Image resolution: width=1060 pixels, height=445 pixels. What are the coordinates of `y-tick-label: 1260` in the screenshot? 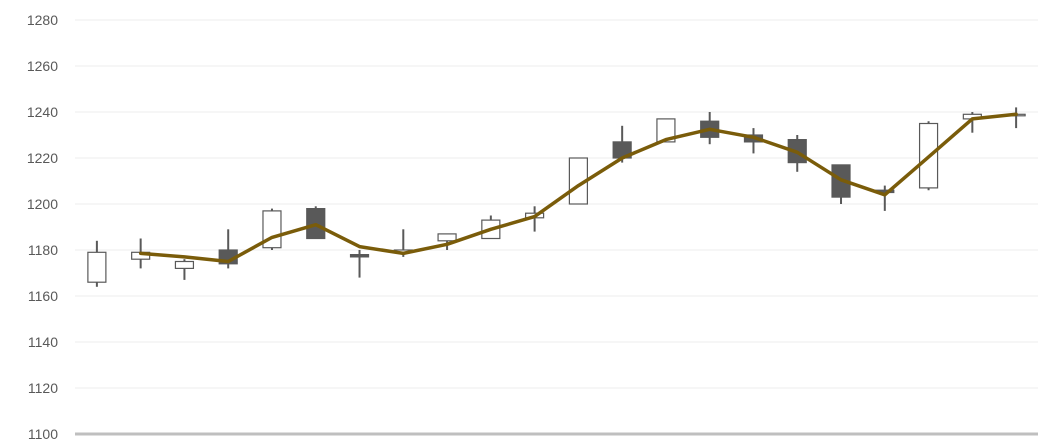 It's located at (42, 66).